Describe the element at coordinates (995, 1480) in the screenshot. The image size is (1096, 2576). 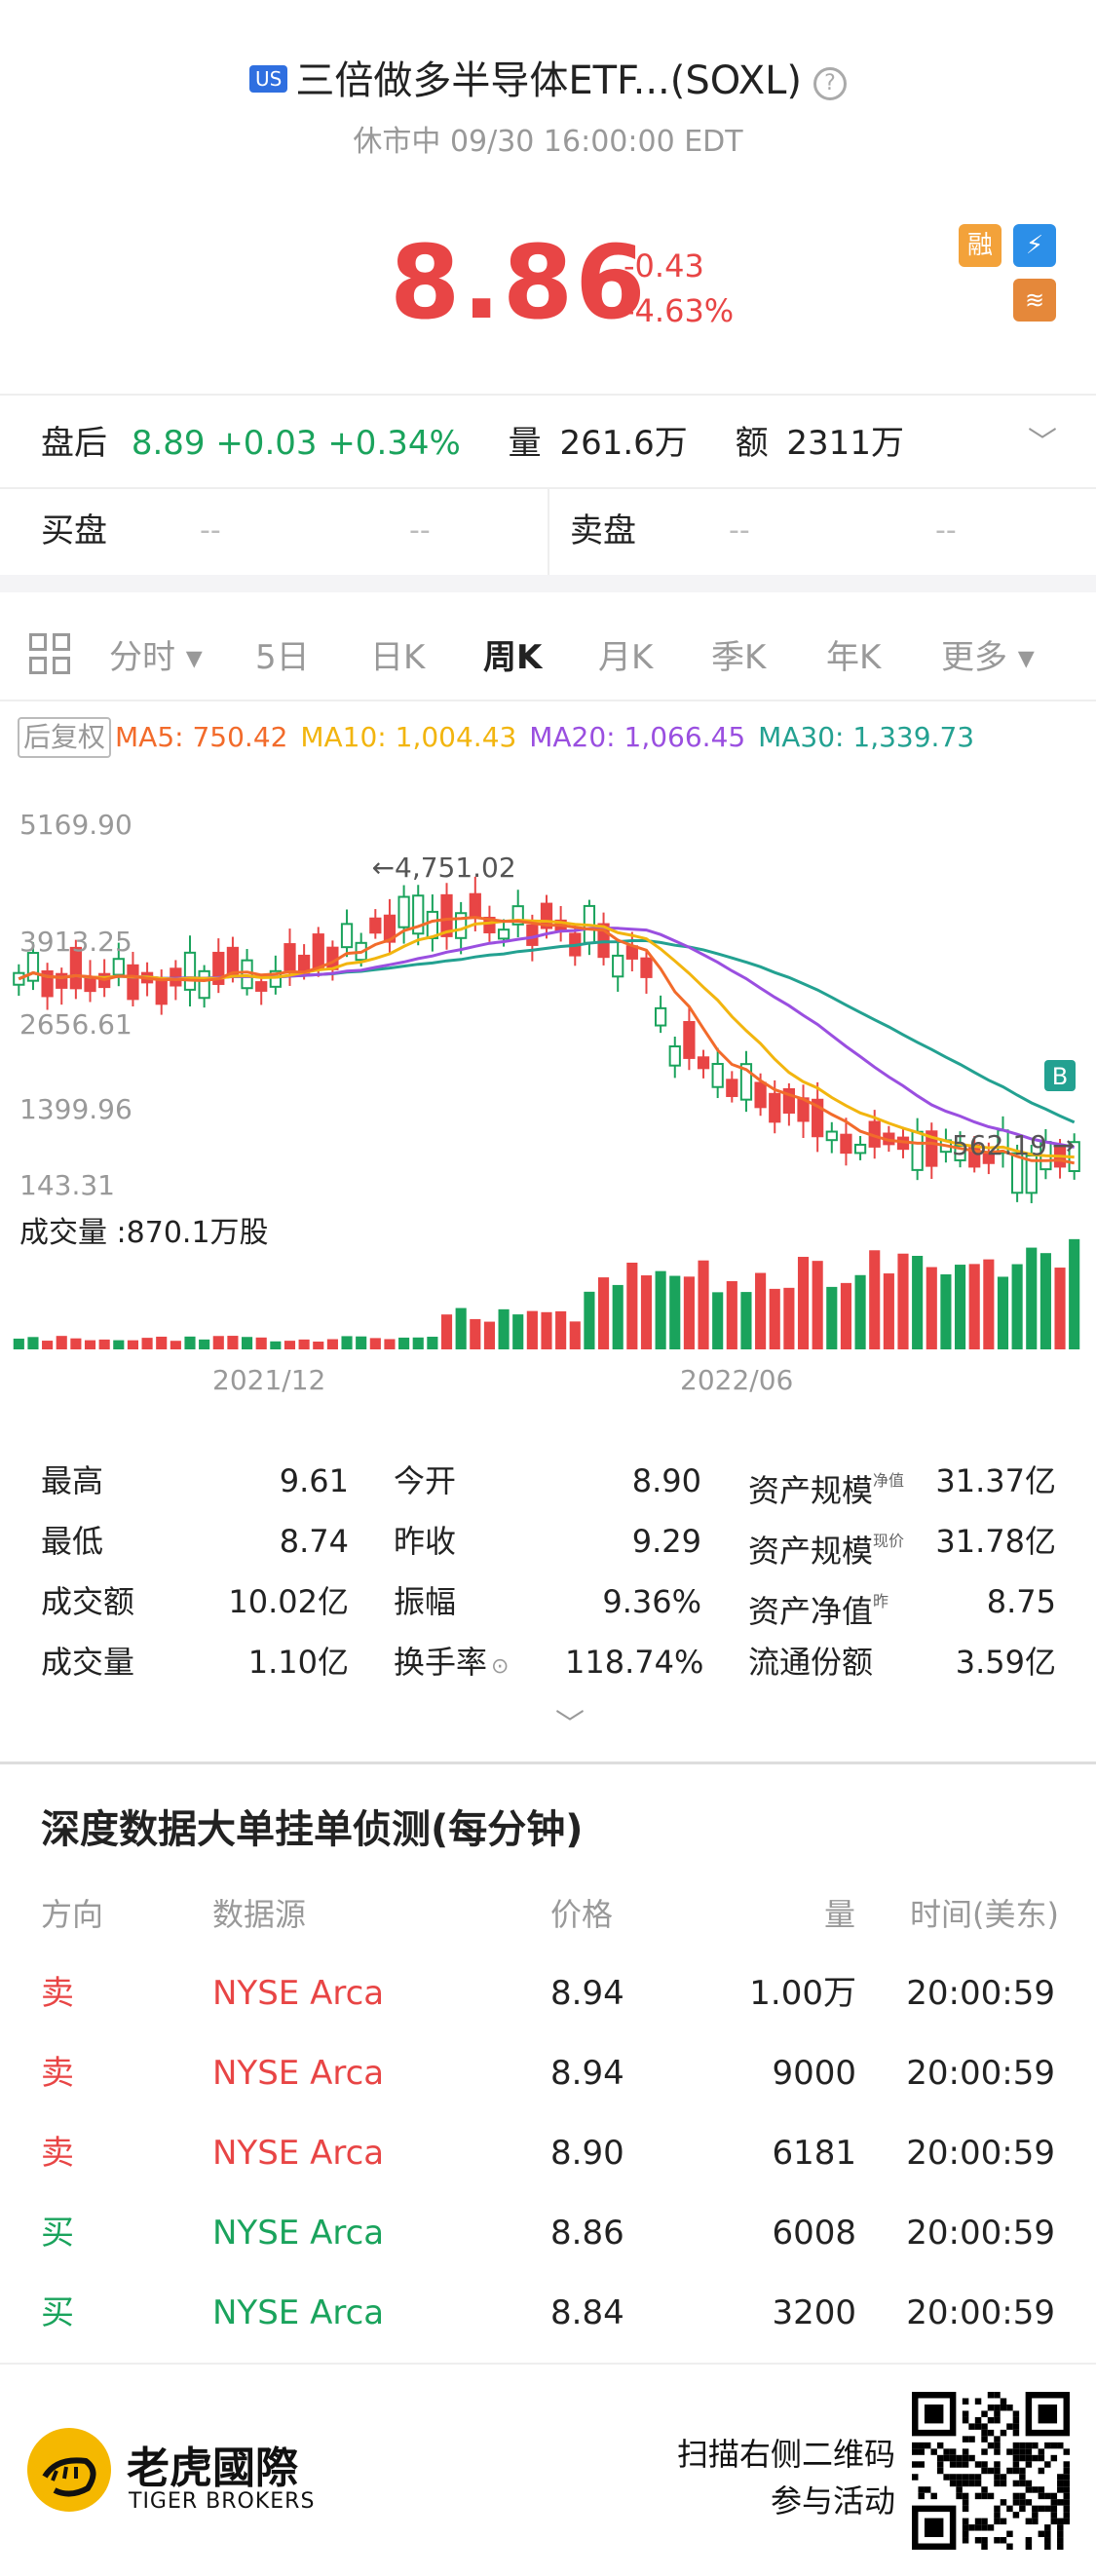
I see `stat-aum-nav-value: 31.37亿` at that location.